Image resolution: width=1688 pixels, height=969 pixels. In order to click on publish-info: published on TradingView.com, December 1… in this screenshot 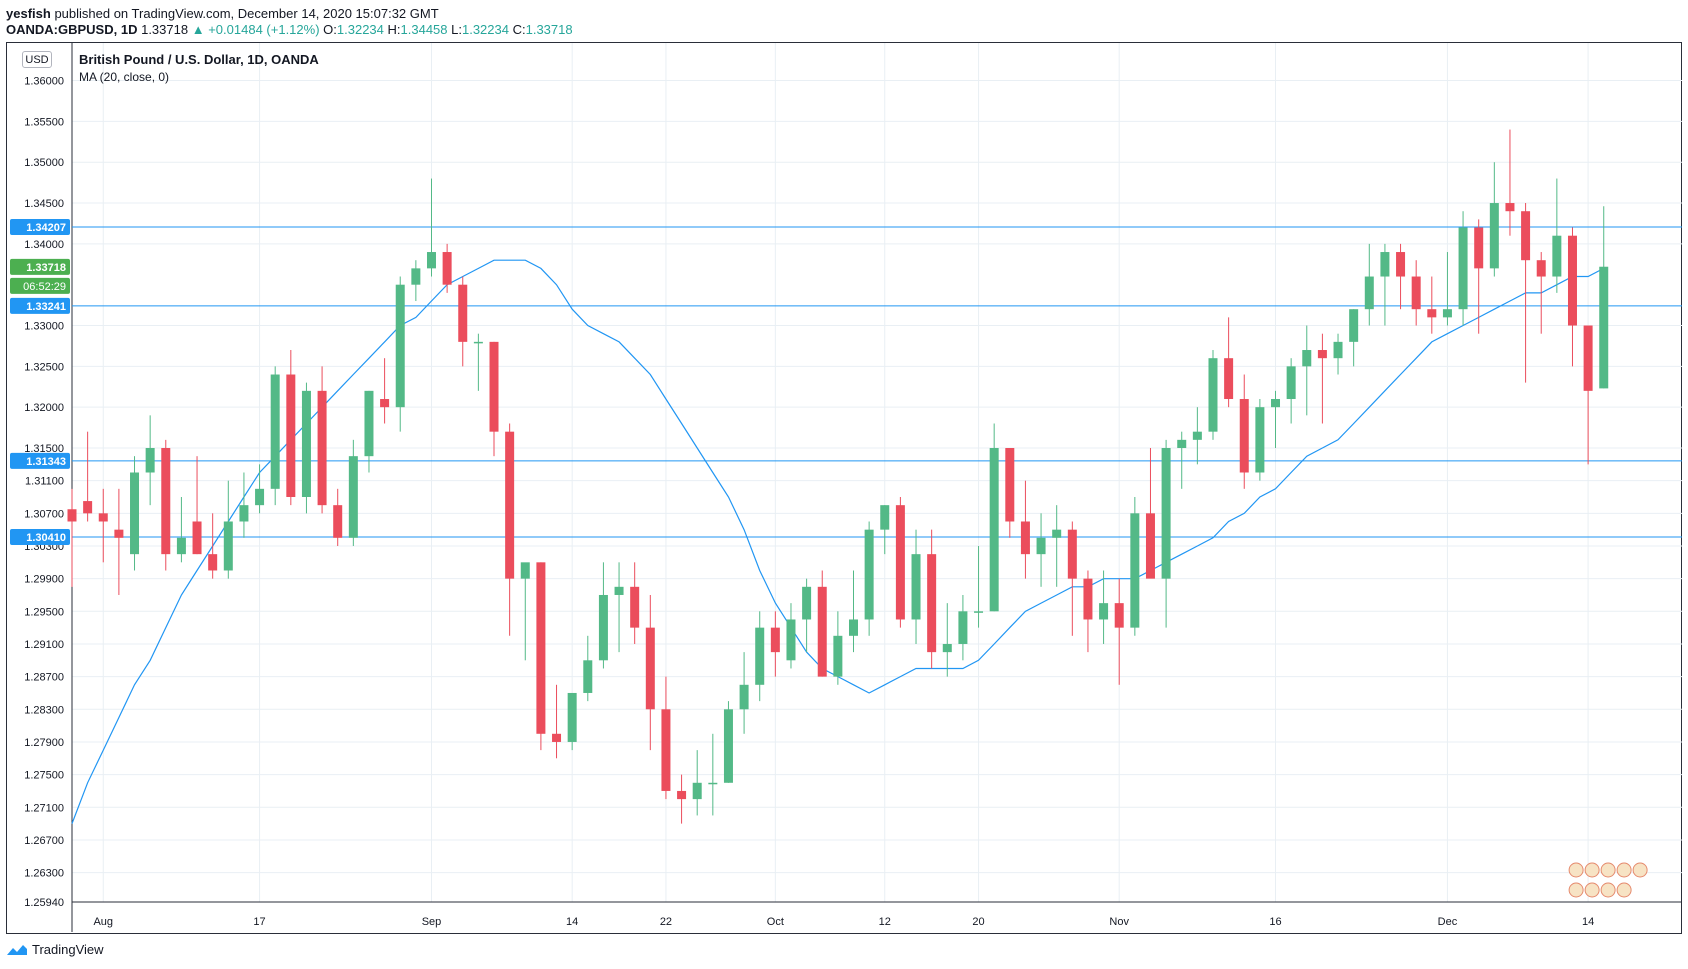, I will do `click(246, 13)`.